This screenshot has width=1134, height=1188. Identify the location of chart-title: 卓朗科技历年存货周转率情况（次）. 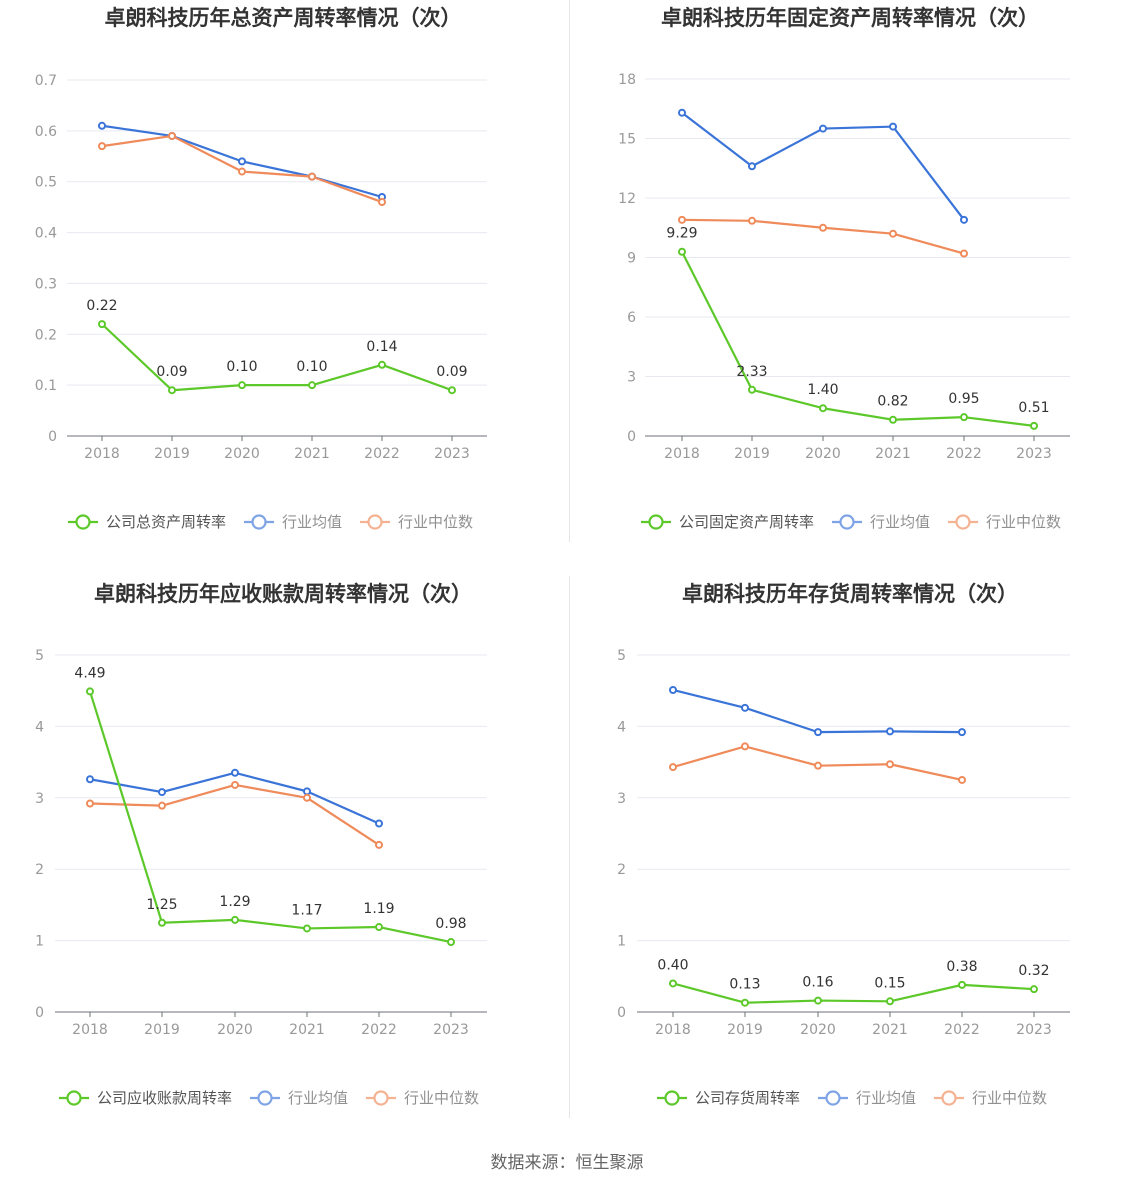
(850, 594).